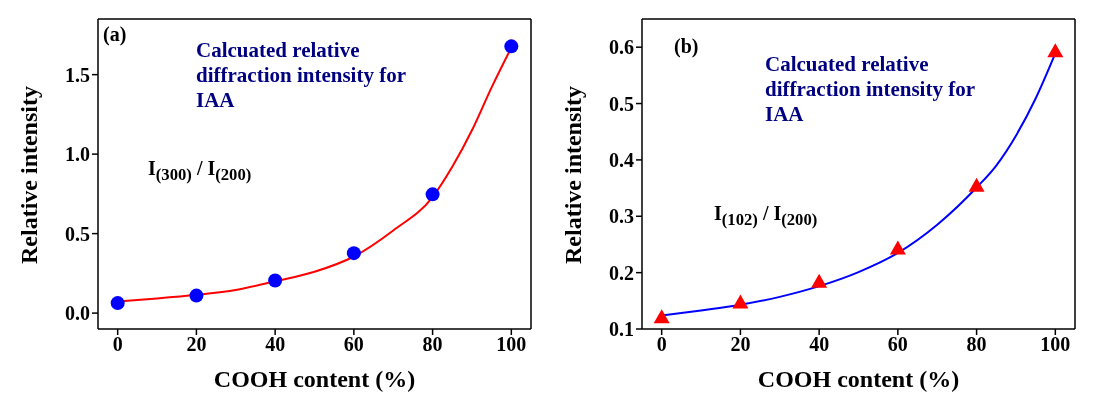 The height and width of the screenshot is (405, 1104). Describe the element at coordinates (115, 34) in the screenshot. I see `annotation: (a)` at that location.